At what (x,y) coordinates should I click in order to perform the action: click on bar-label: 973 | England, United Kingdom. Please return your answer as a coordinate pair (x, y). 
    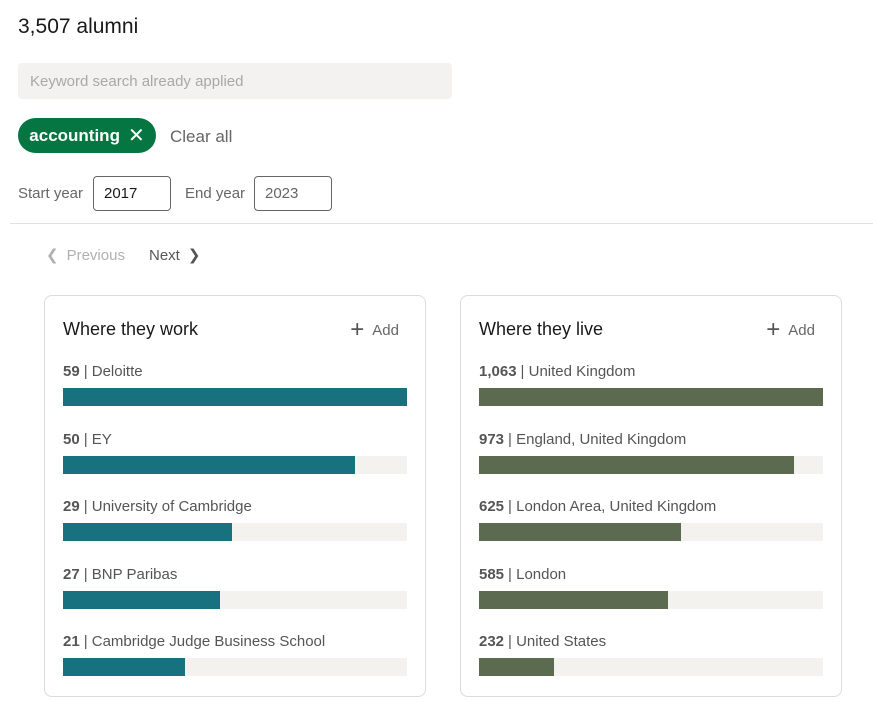
    Looking at the image, I should click on (651, 439).